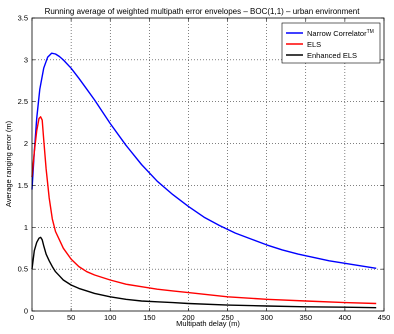 This screenshot has width=394, height=334. I want to click on legend-label-enhanced-els: Enhanced ELS, so click(332, 55).